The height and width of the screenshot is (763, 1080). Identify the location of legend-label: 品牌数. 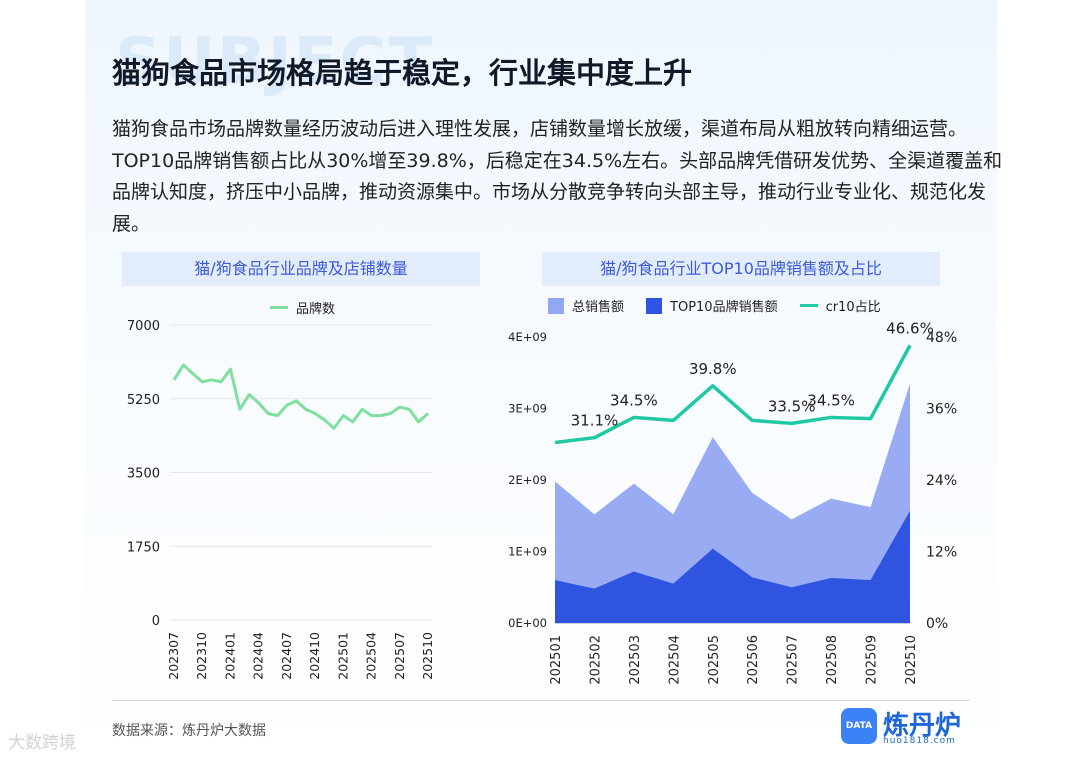
(316, 309).